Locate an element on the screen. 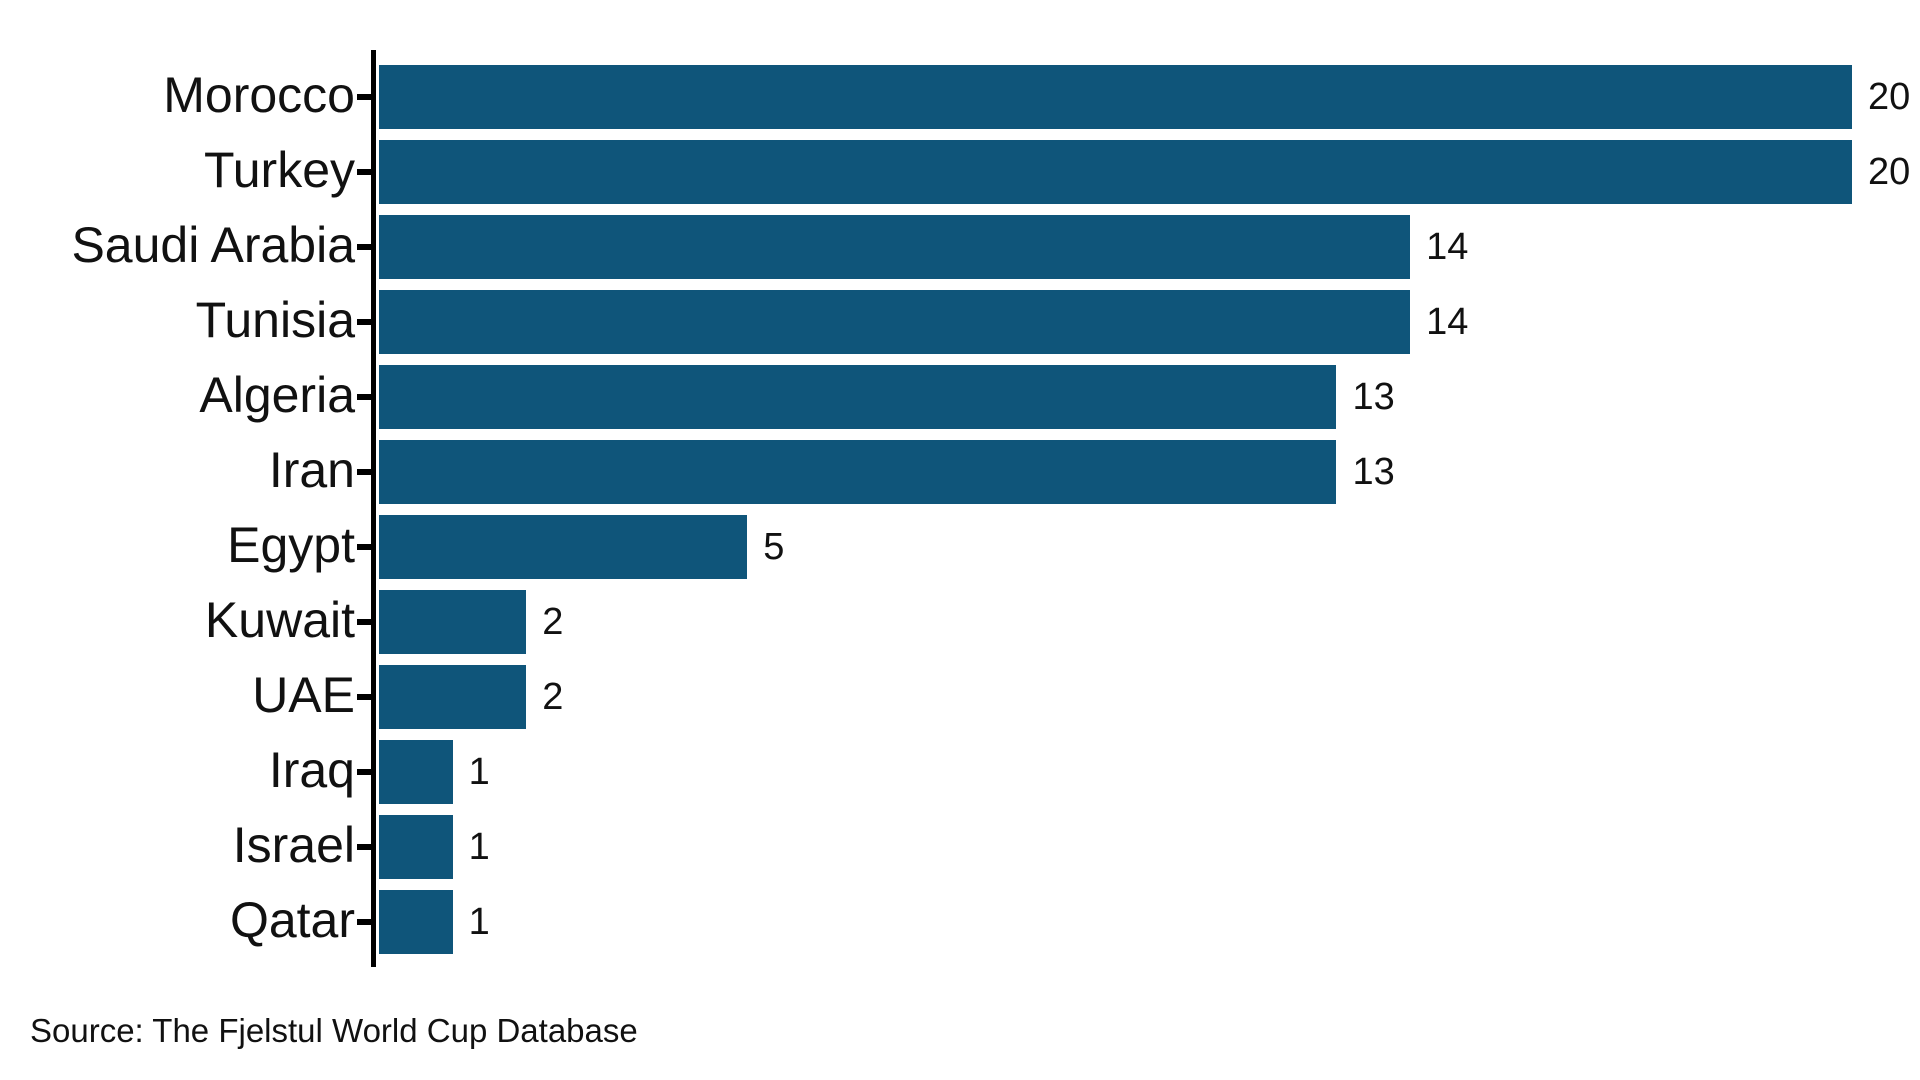 This screenshot has width=1920, height=1080. category-label: Iran is located at coordinates (311, 469).